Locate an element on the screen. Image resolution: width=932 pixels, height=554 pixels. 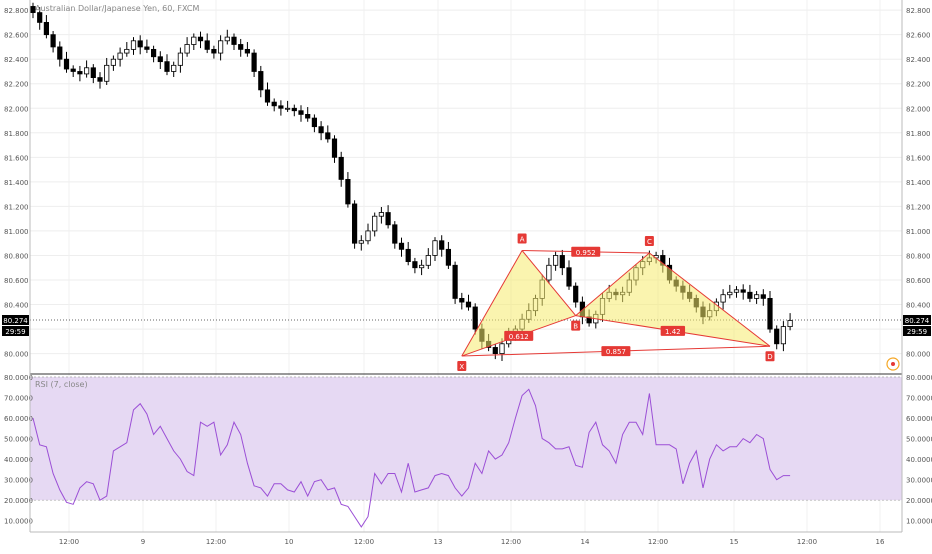
harmonic-pattern: X A B C D 0.612 0.952 1.42 0.857 is located at coordinates (616, 302).